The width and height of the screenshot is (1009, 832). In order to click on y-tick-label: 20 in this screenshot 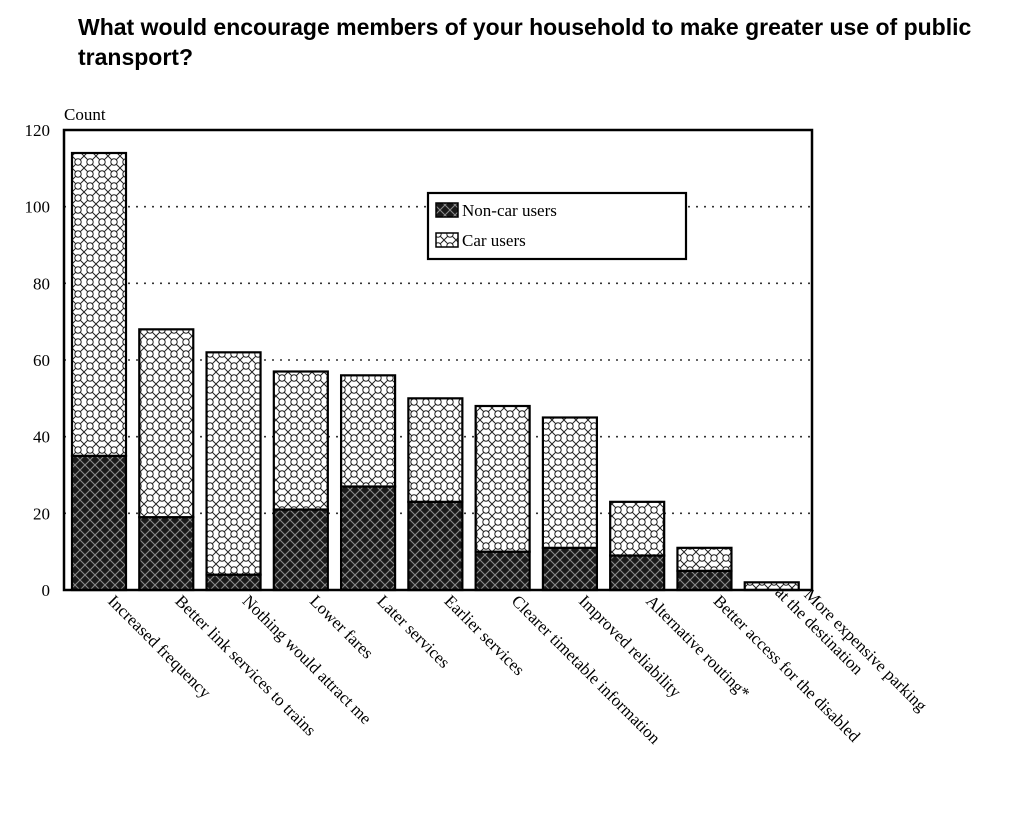, I will do `click(41, 513)`.